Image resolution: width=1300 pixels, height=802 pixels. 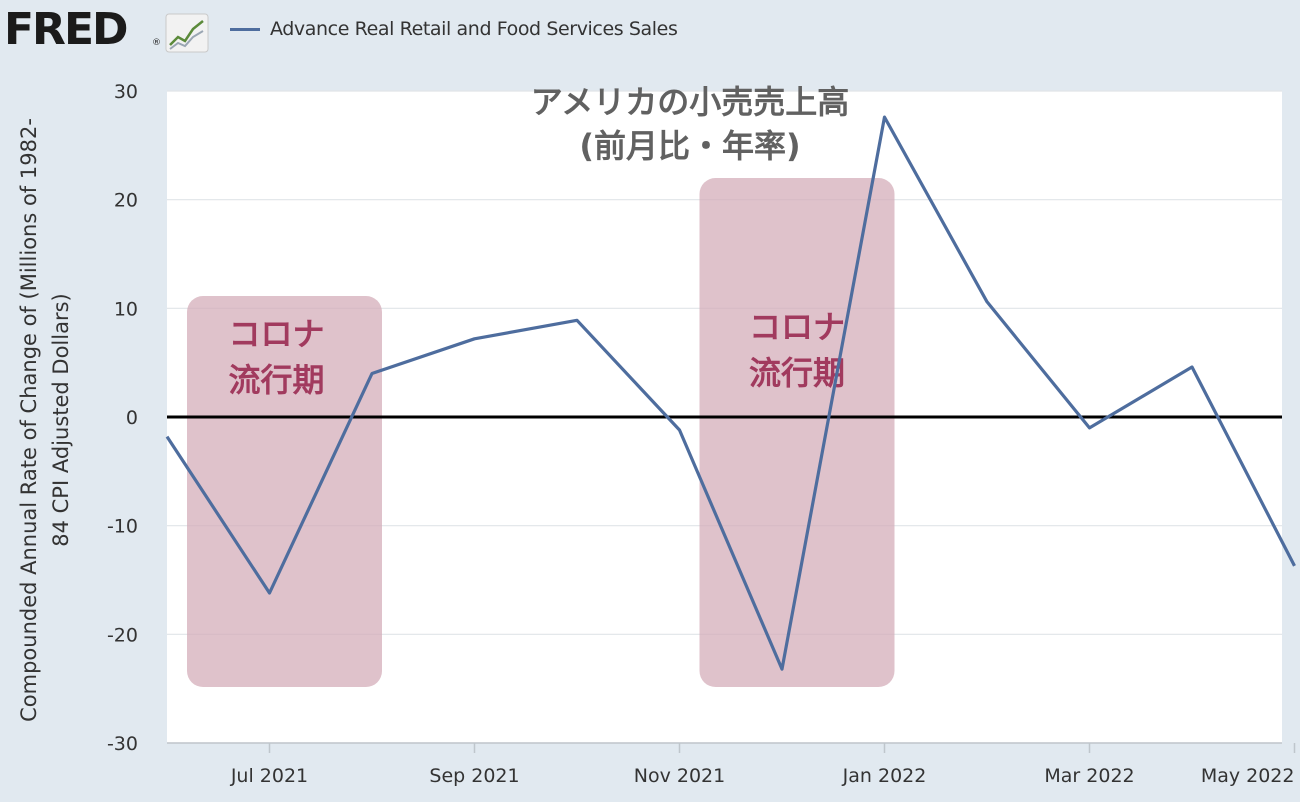 What do you see at coordinates (61, 420) in the screenshot?
I see `y-axis-title-line-2: 84 CPI Adjusted Dollars)` at bounding box center [61, 420].